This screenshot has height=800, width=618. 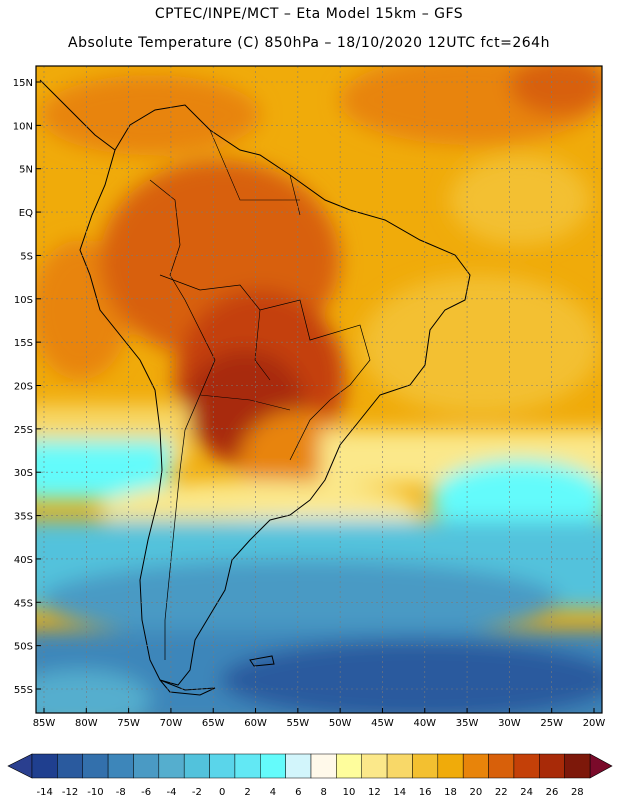 I want to click on lat-label: 20S, so click(x=23, y=387).